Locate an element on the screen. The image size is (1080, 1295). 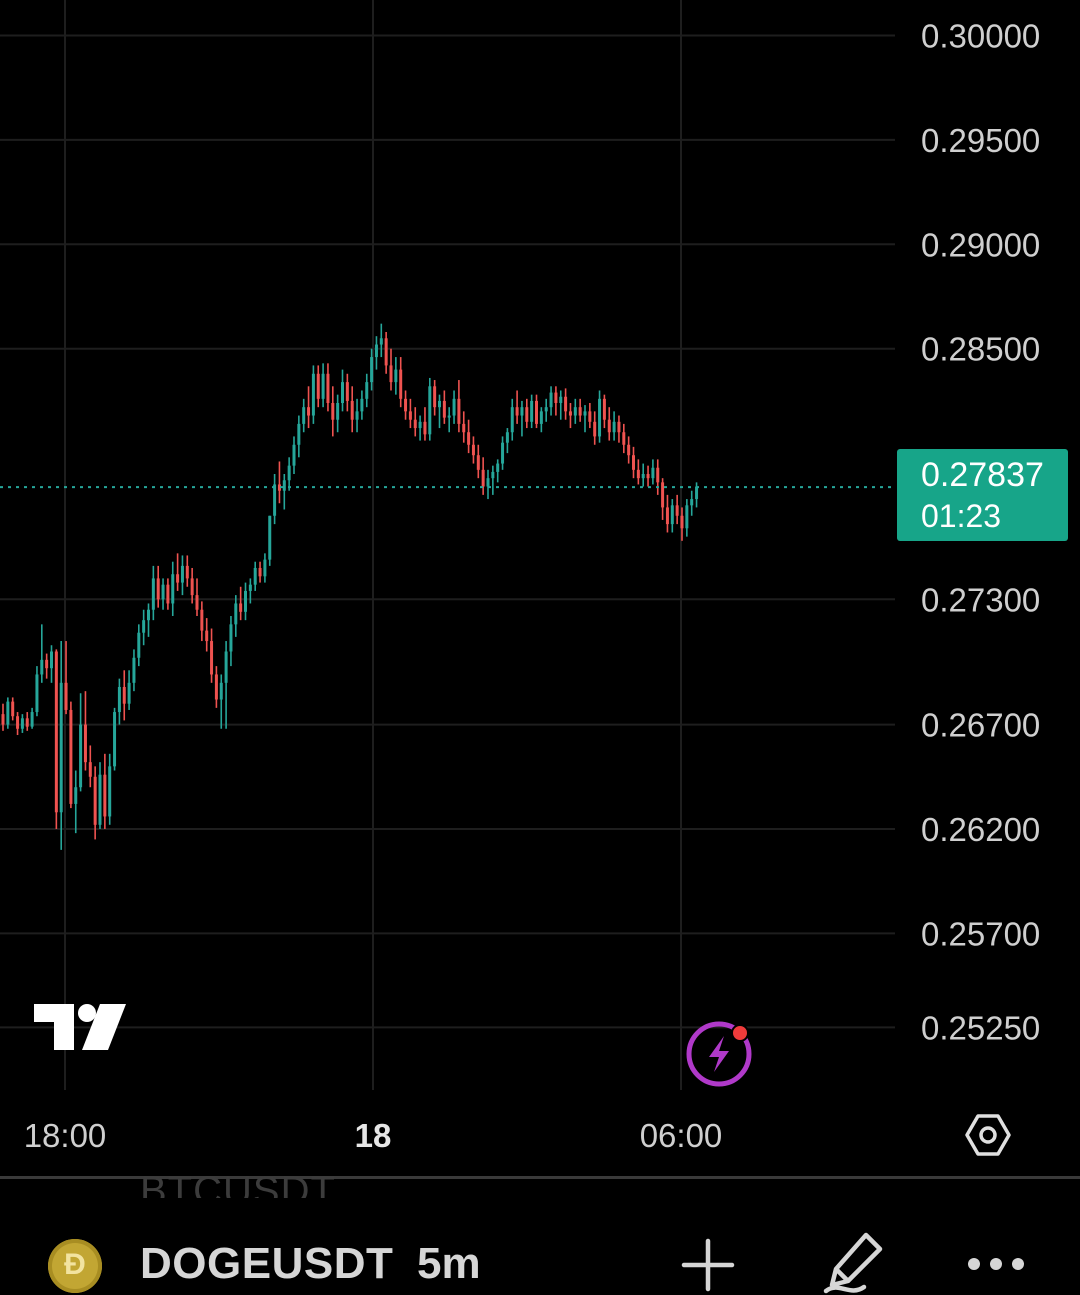
tradingview-logo-icon is located at coordinates (80, 1027).